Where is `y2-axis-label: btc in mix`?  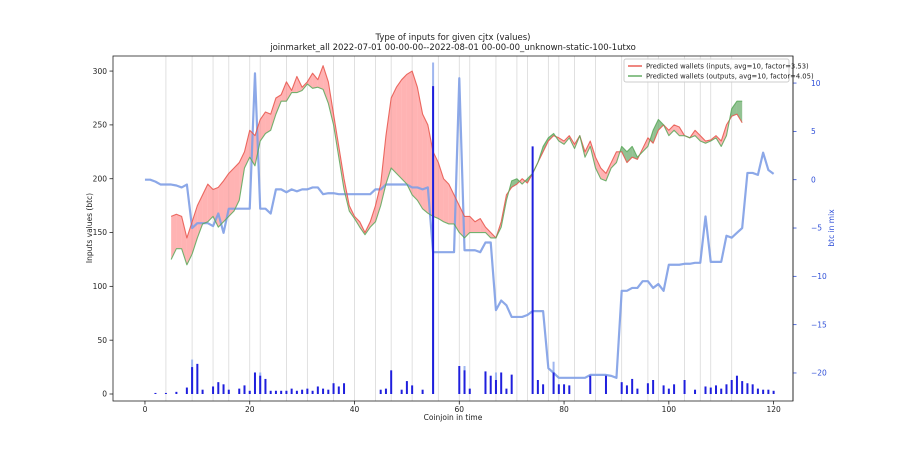 y2-axis-label: btc in mix is located at coordinates (831, 228).